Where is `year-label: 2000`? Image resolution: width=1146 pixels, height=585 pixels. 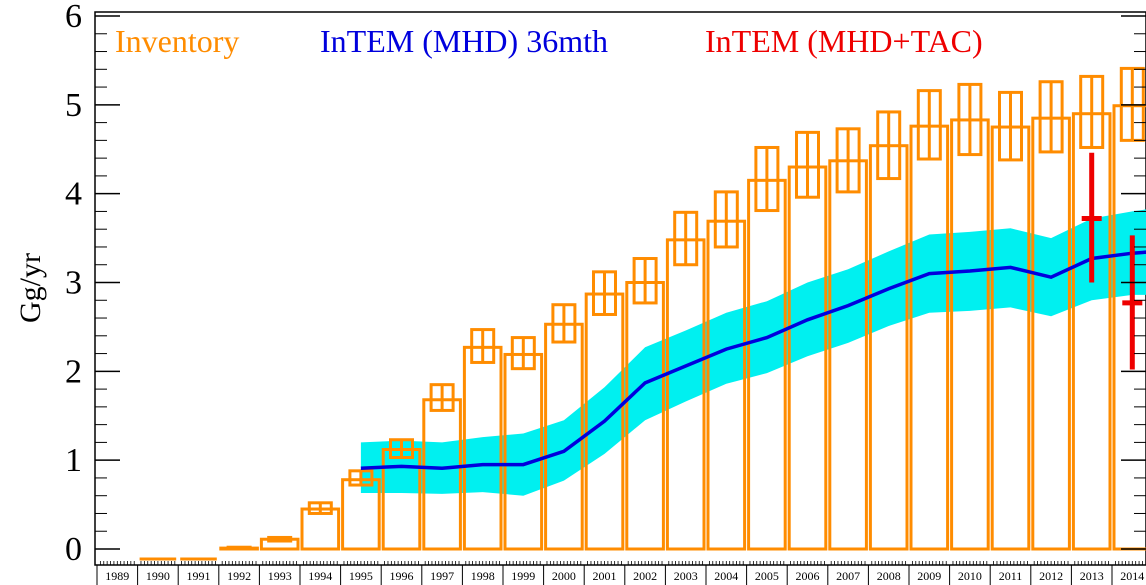 year-label: 2000 is located at coordinates (564, 576).